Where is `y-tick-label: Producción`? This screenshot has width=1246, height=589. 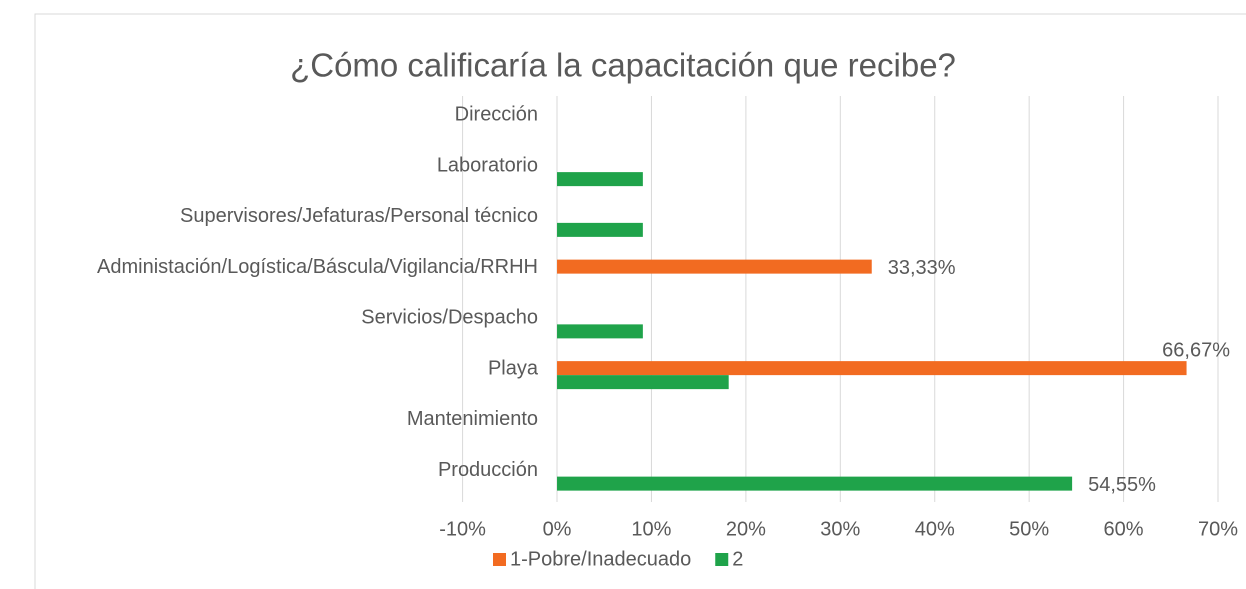
y-tick-label: Producción is located at coordinates (488, 470).